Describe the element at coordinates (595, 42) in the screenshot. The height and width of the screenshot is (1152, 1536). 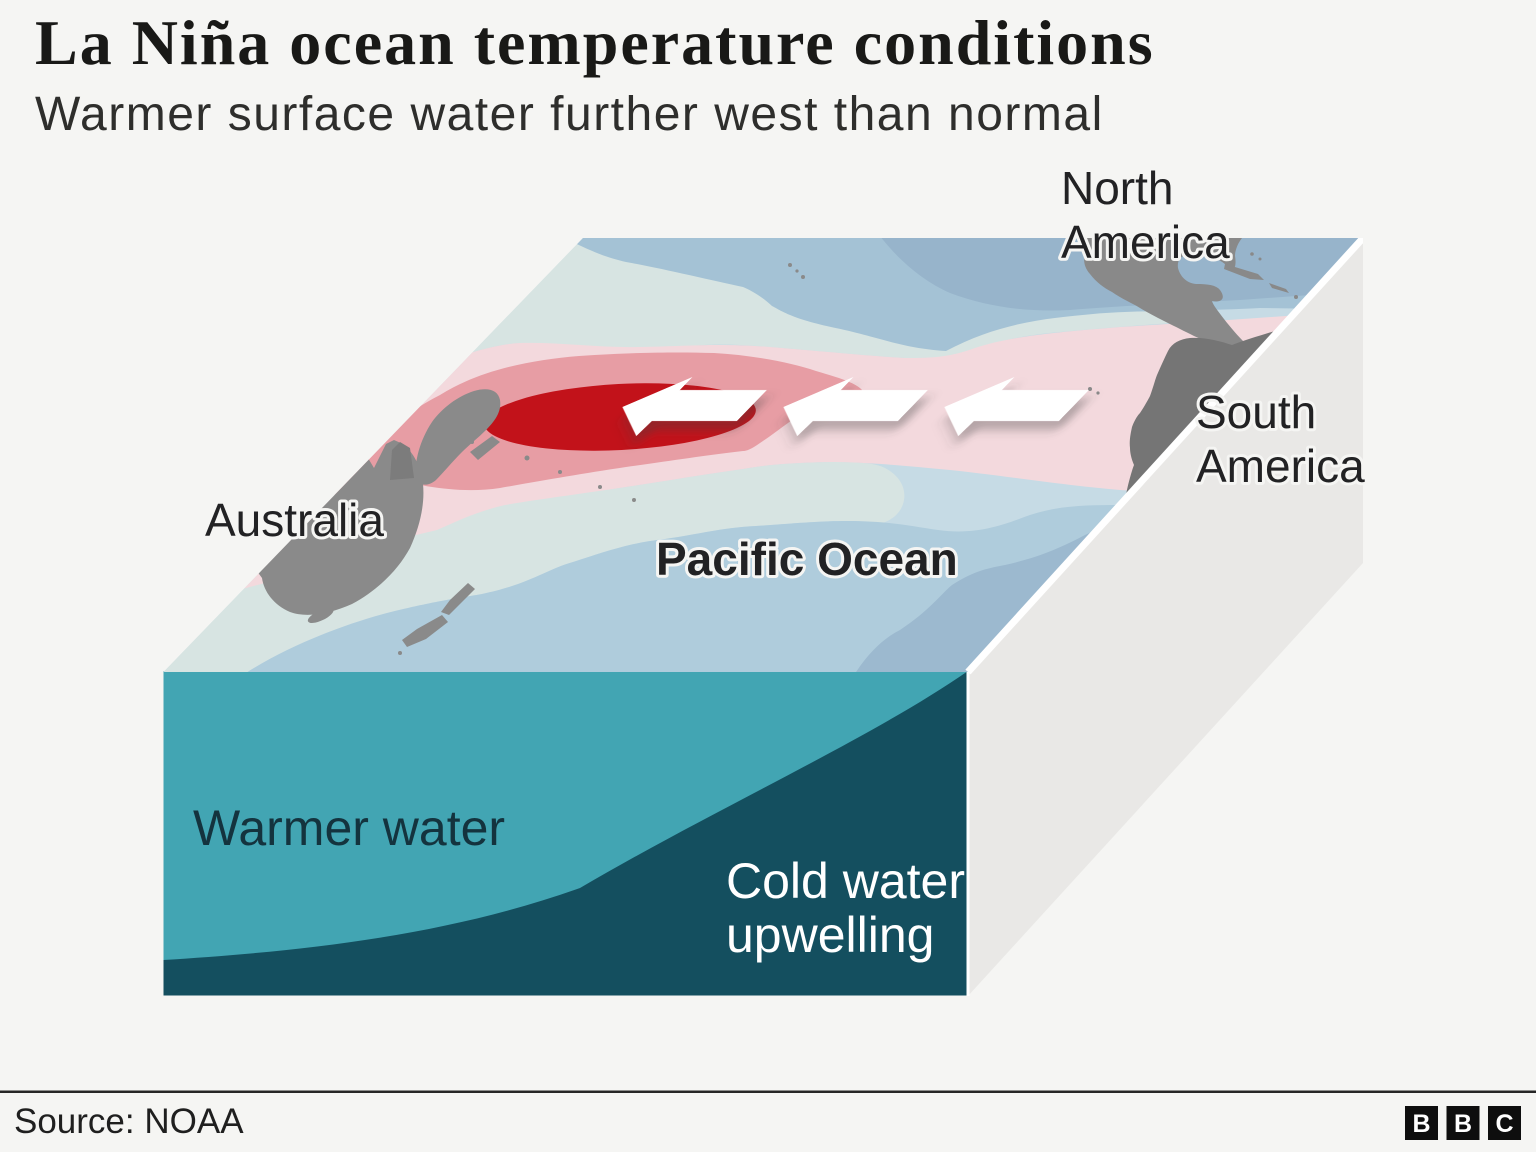
I see `svg-text:La Niña ocean temperature cond: La Niña ocean temperature conditions` at that location.